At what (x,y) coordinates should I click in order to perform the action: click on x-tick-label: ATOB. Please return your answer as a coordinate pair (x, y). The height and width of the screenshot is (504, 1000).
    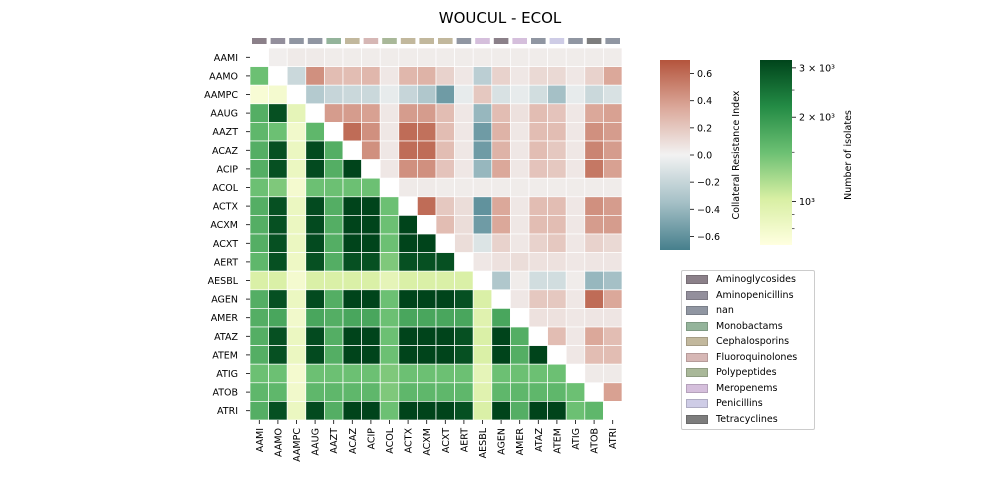
    Looking at the image, I should click on (595, 441).